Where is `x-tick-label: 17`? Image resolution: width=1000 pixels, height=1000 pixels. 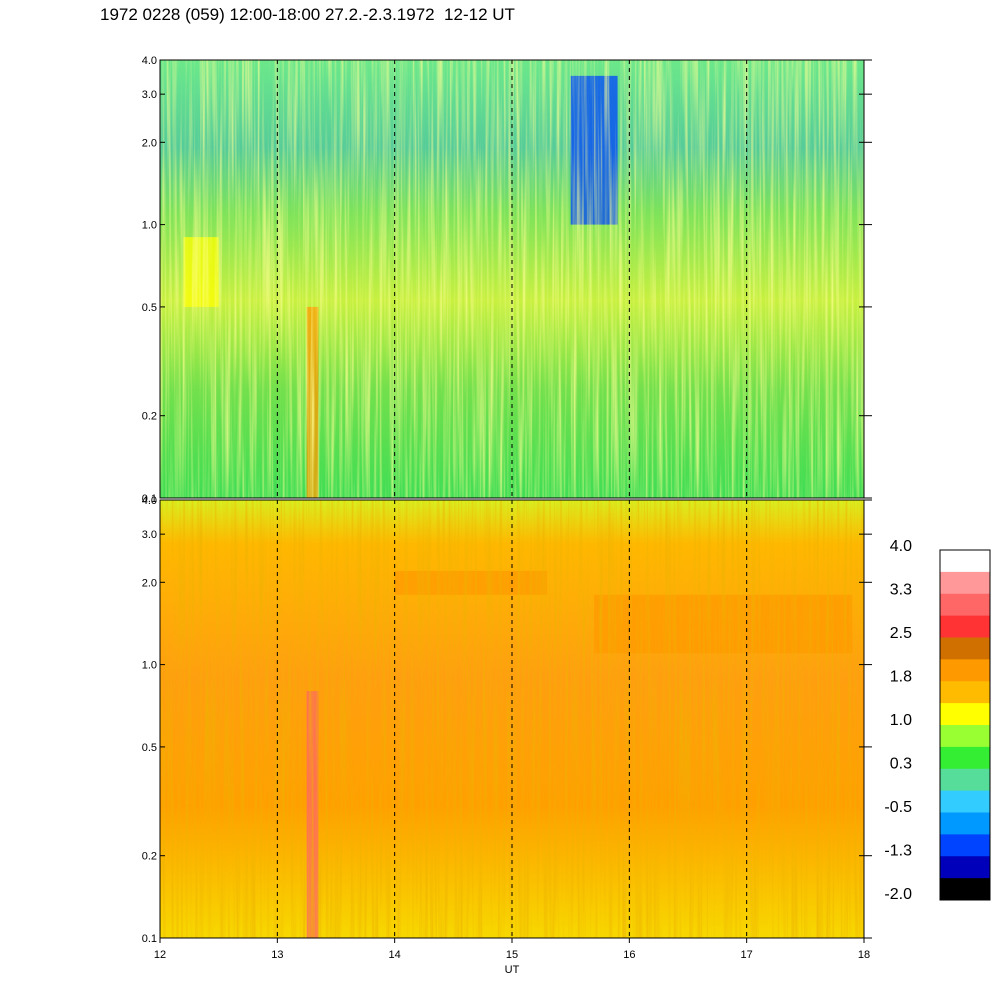
x-tick-label: 17 is located at coordinates (747, 955).